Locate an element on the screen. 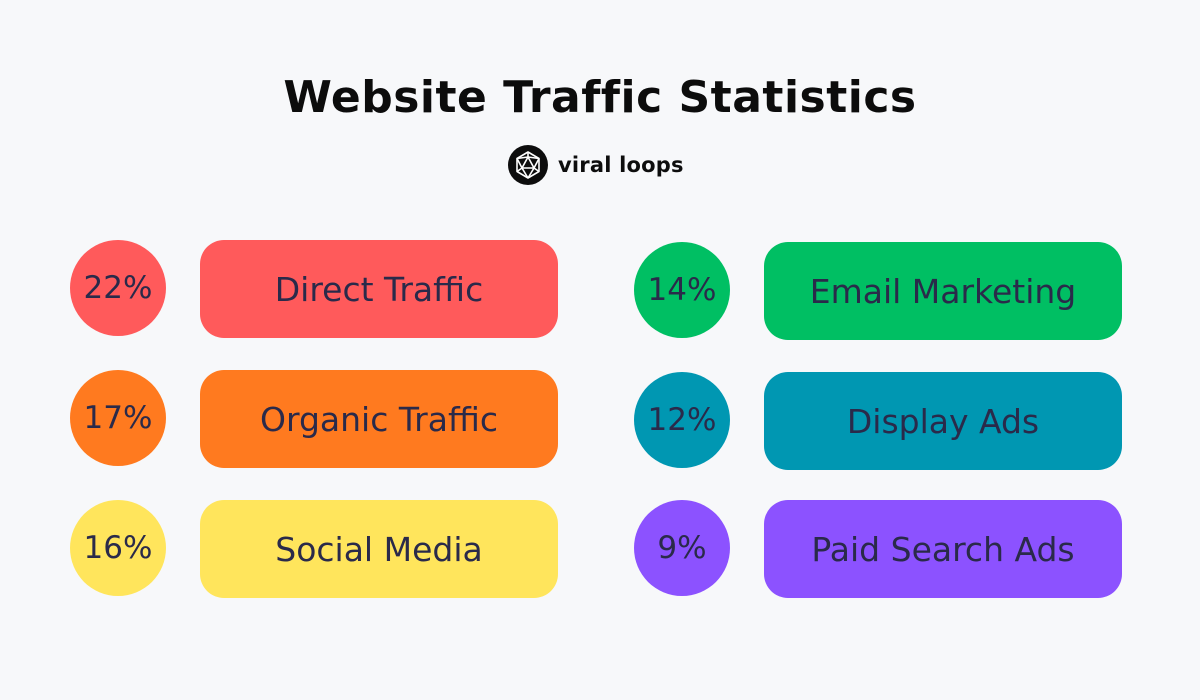 The image size is (1200, 700). geodesic-sphere-icon is located at coordinates (528, 165).